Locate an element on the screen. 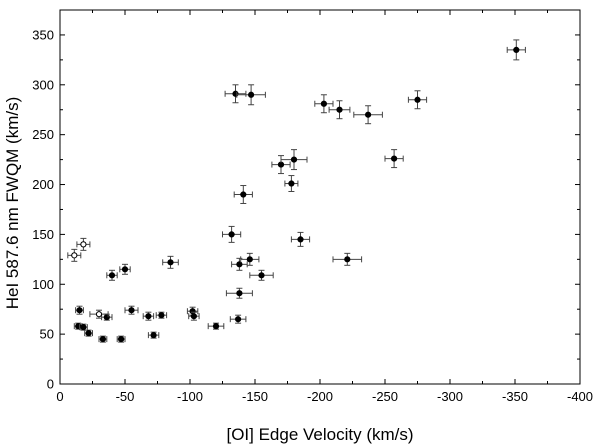  y-tick-label: 300 is located at coordinates (43, 84).